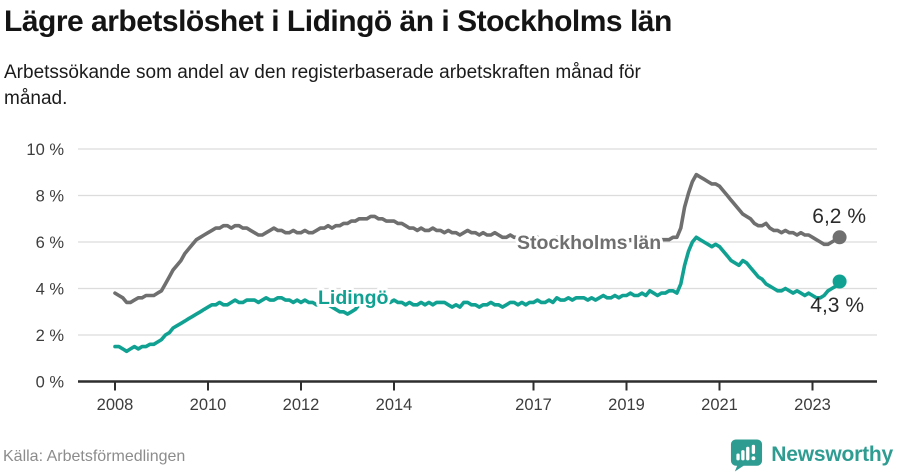  I want to click on y-axis-tick-label: 0 %, so click(50, 383).